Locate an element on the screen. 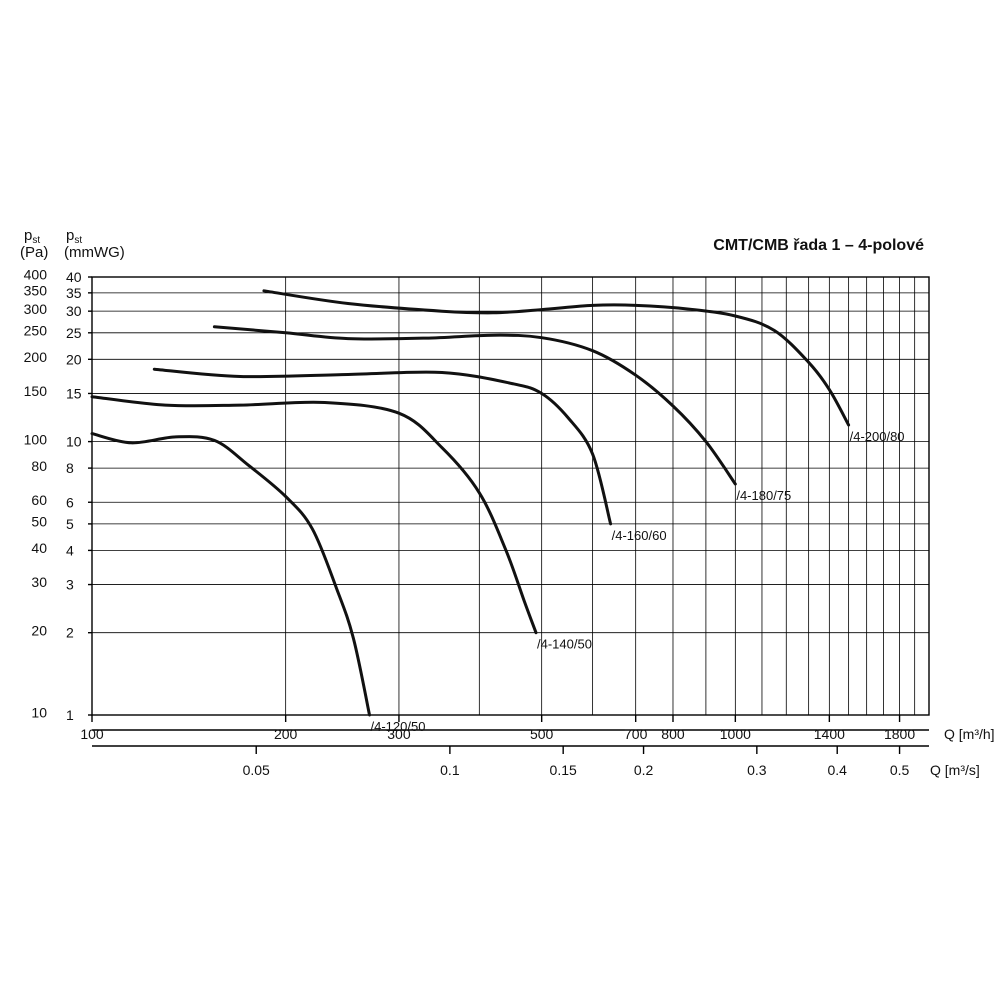 The height and width of the screenshot is (1000, 1000). x-m3h-tick-label-300: 300 is located at coordinates (399, 734).